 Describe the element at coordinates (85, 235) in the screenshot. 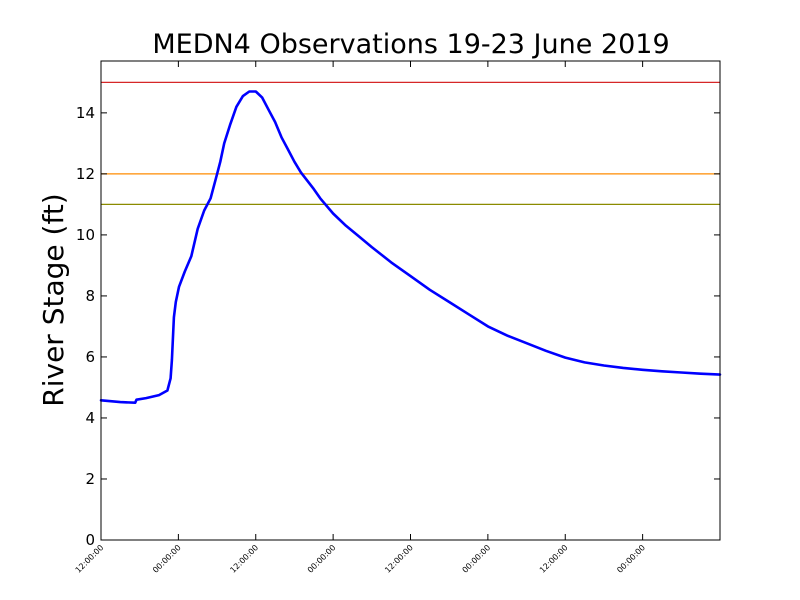

I see `y-tick-label: 10` at that location.